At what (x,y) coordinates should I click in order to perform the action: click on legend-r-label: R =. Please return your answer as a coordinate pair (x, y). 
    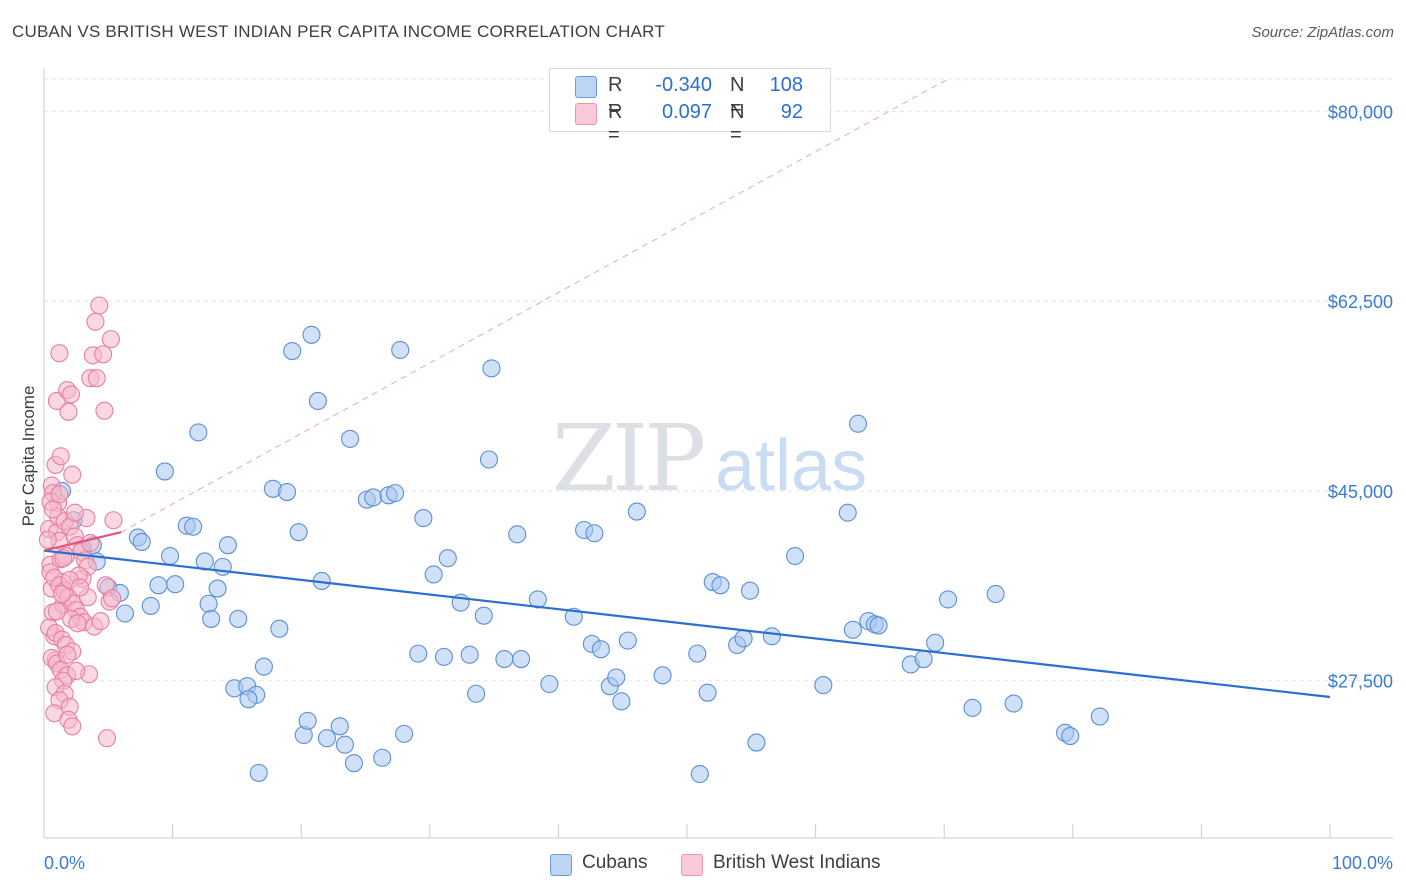
    Looking at the image, I should click on (615, 96).